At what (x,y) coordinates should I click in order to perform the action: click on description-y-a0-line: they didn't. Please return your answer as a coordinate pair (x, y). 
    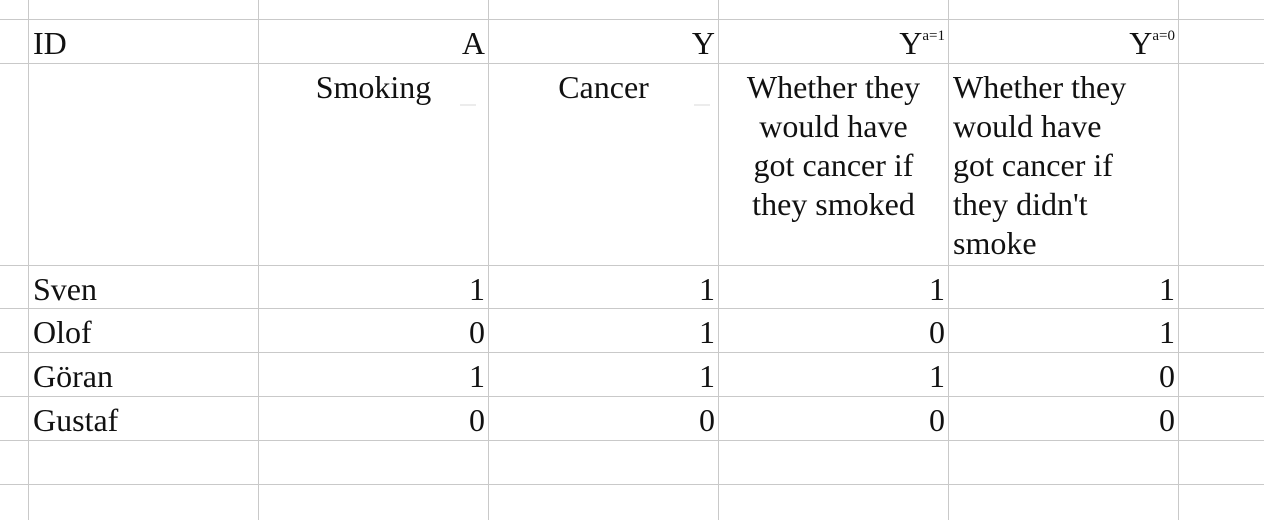
    Looking at the image, I should click on (1020, 204).